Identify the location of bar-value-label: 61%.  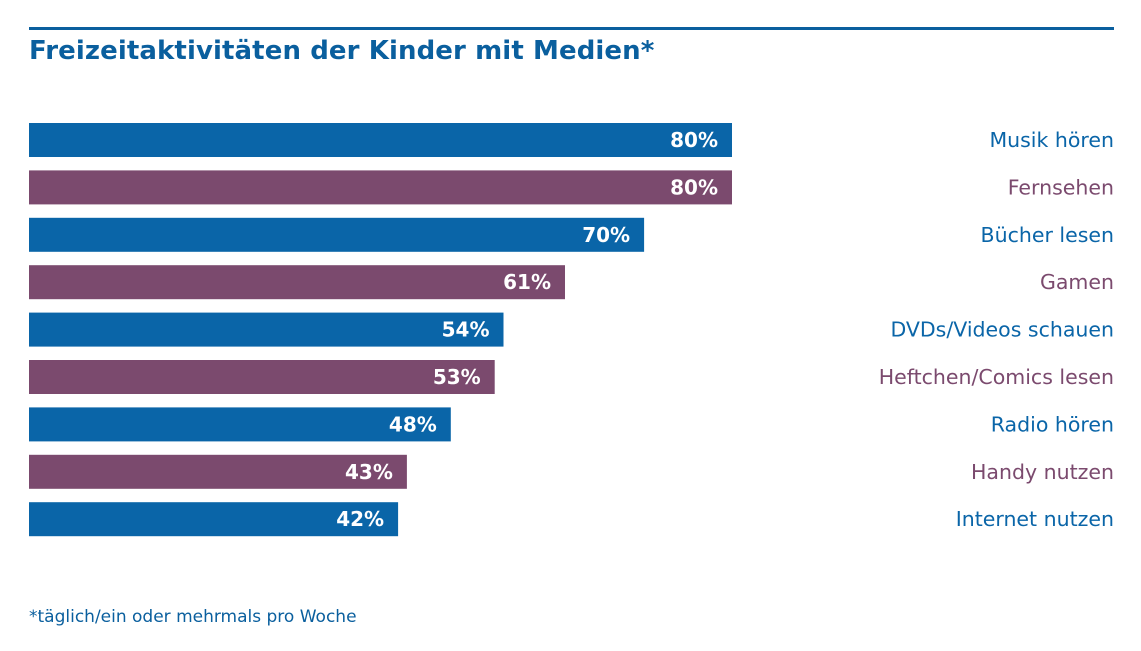
(527, 282).